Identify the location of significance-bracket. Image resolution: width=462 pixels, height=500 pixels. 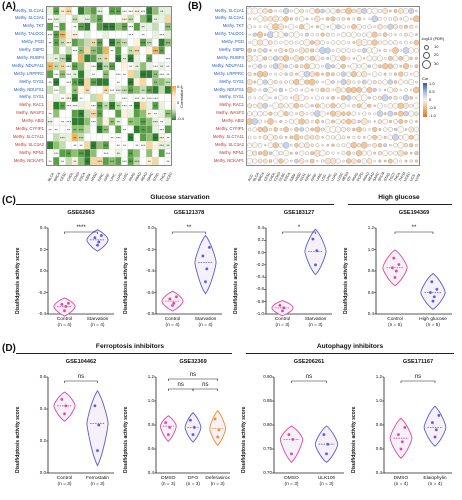
(189, 232).